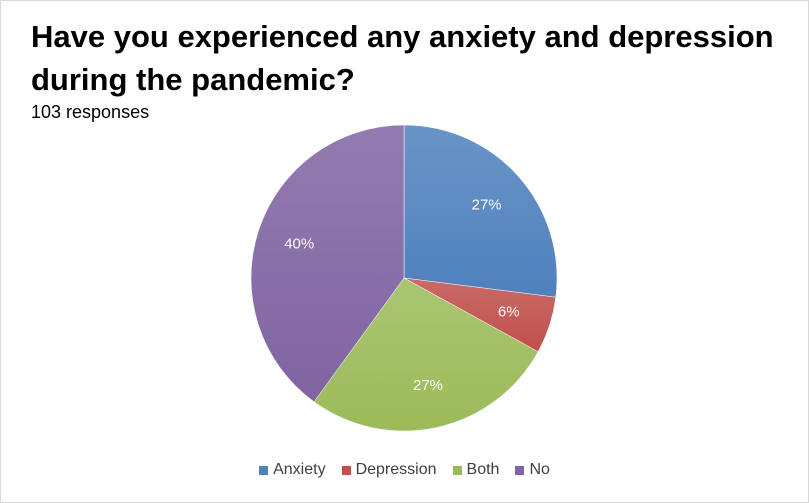 Image resolution: width=809 pixels, height=503 pixels. I want to click on legend: Anxiety Depression Both No, so click(404, 470).